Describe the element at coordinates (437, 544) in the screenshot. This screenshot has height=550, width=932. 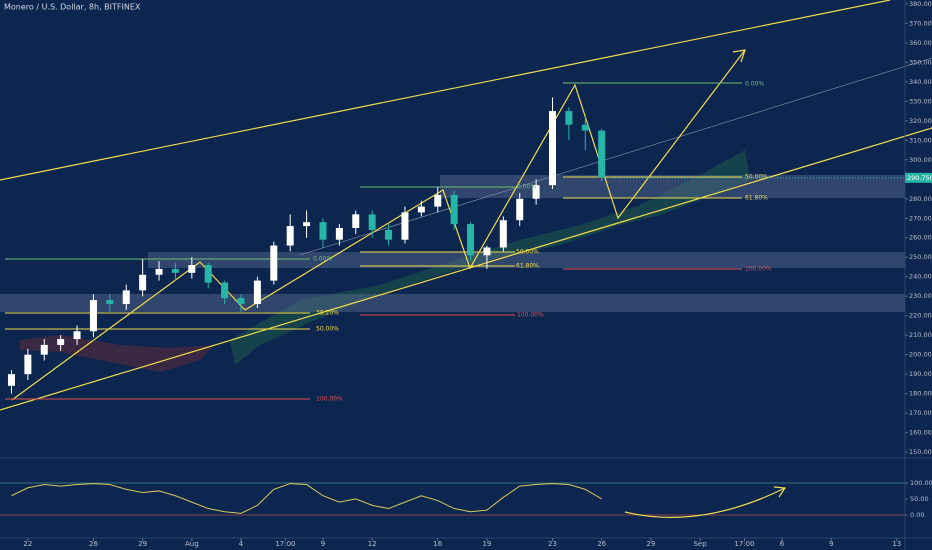
I see `x-tick-label: 16` at that location.